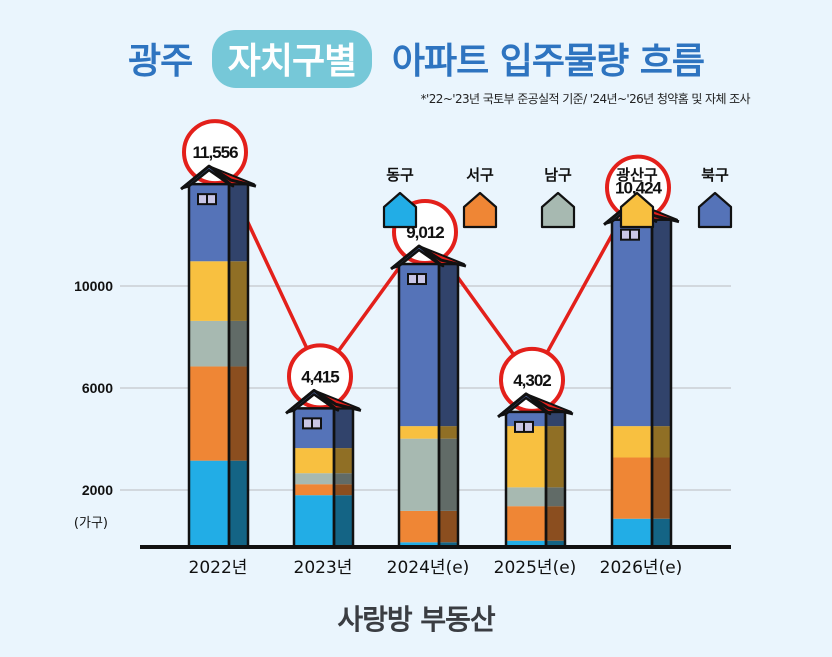  Describe the element at coordinates (715, 175) in the screenshot. I see `legend-label: 북구` at that location.